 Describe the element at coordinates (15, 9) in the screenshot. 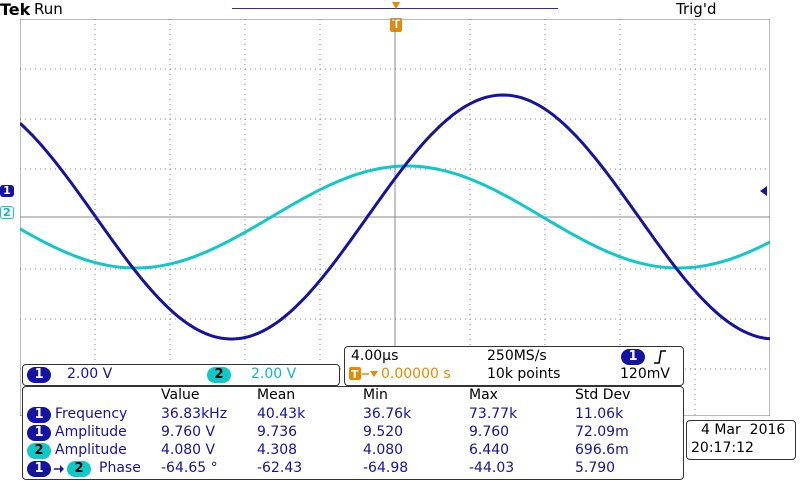

I see `brand-logo: Tek` at that location.